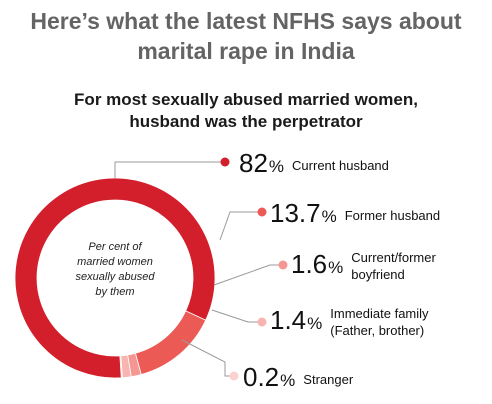 The image size is (492, 404). What do you see at coordinates (283, 265) in the screenshot?
I see `legend-dot-boyfriend` at bounding box center [283, 265].